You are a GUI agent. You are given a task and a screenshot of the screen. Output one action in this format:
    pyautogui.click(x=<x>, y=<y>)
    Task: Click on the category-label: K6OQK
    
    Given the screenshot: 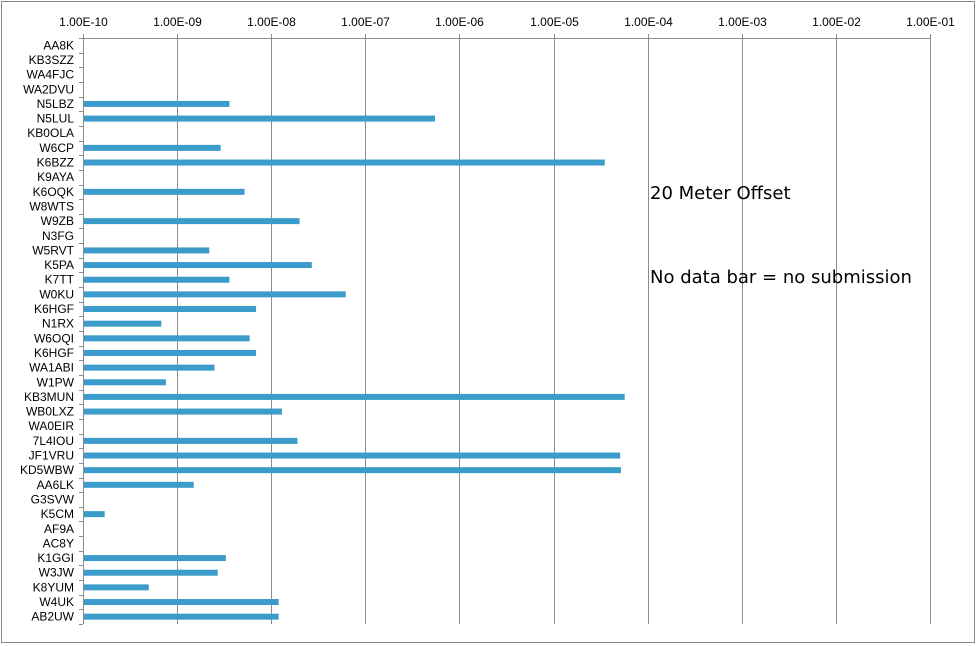 What is the action you would take?
    pyautogui.click(x=53, y=192)
    